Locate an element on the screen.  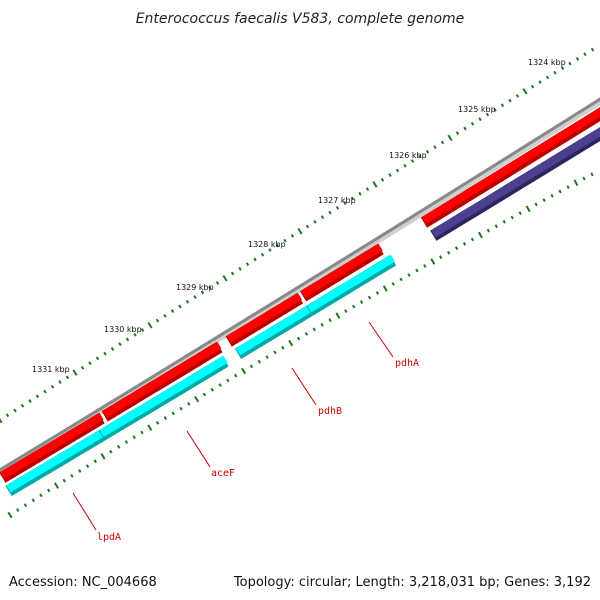
feature-other is located at coordinates (515, 184).